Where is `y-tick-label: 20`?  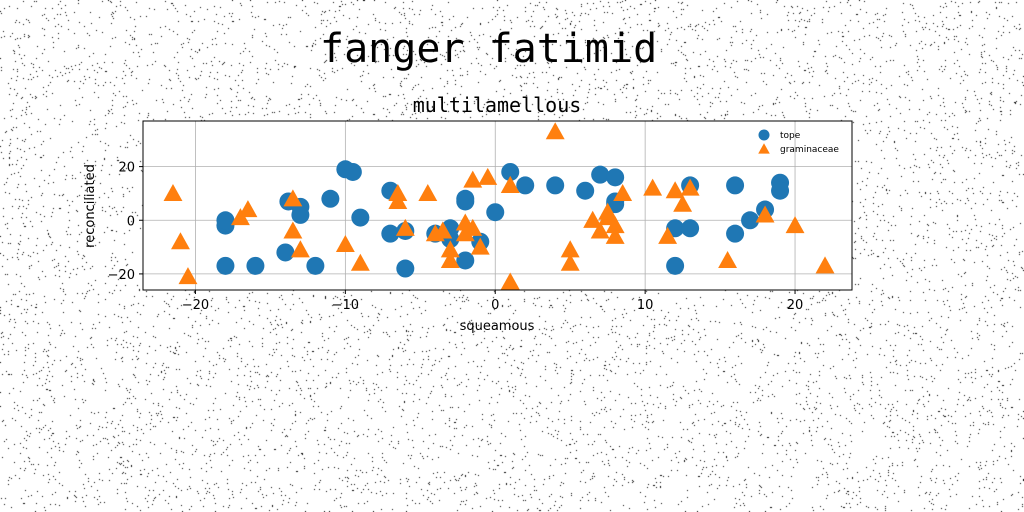 y-tick-label: 20 is located at coordinates (126, 168).